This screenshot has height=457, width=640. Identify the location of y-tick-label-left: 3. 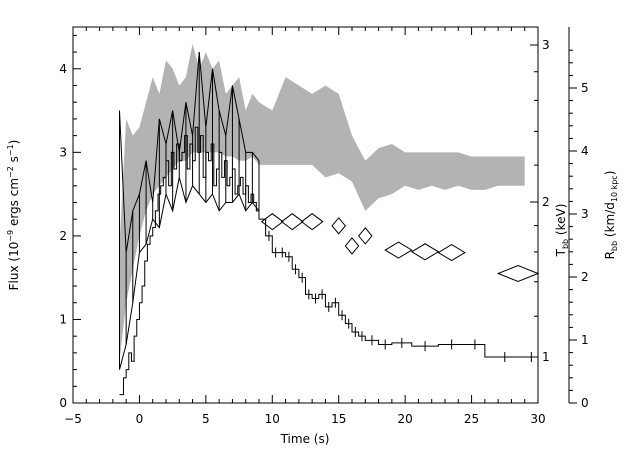
(63, 152).